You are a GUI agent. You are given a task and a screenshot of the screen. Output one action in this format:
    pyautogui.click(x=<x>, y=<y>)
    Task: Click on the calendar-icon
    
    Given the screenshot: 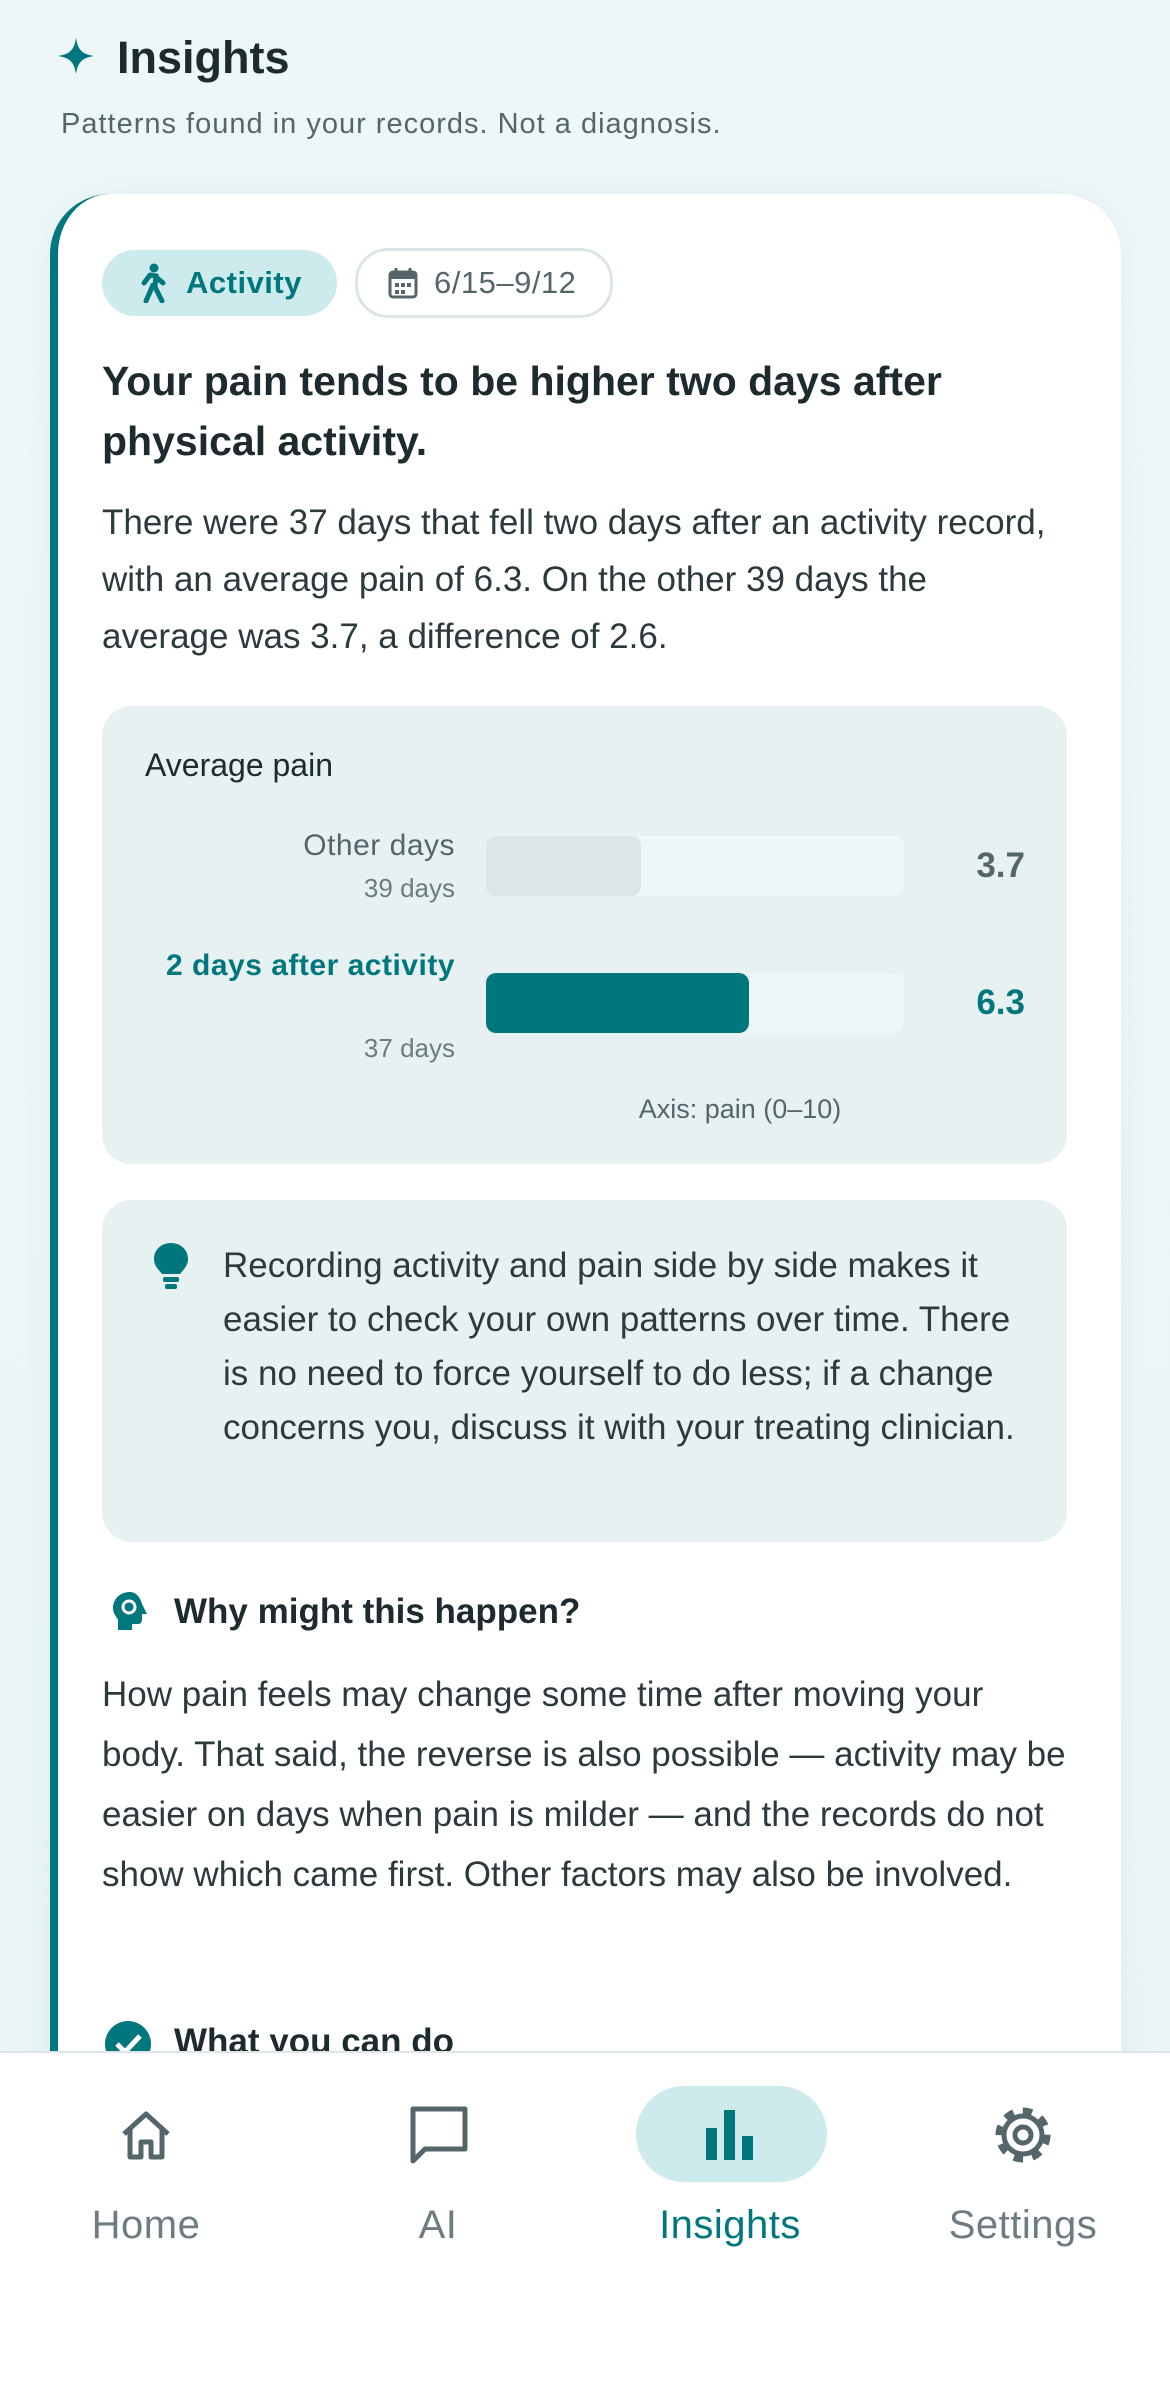 What is the action you would take?
    pyautogui.click(x=403, y=283)
    